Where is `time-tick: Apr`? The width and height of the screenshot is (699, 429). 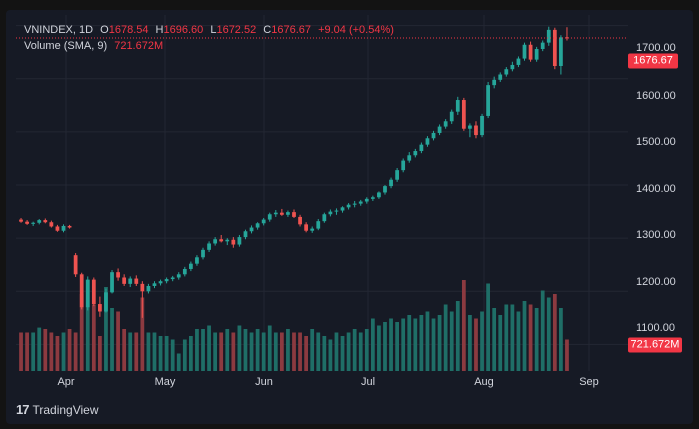
time-tick: Apr is located at coordinates (66, 382).